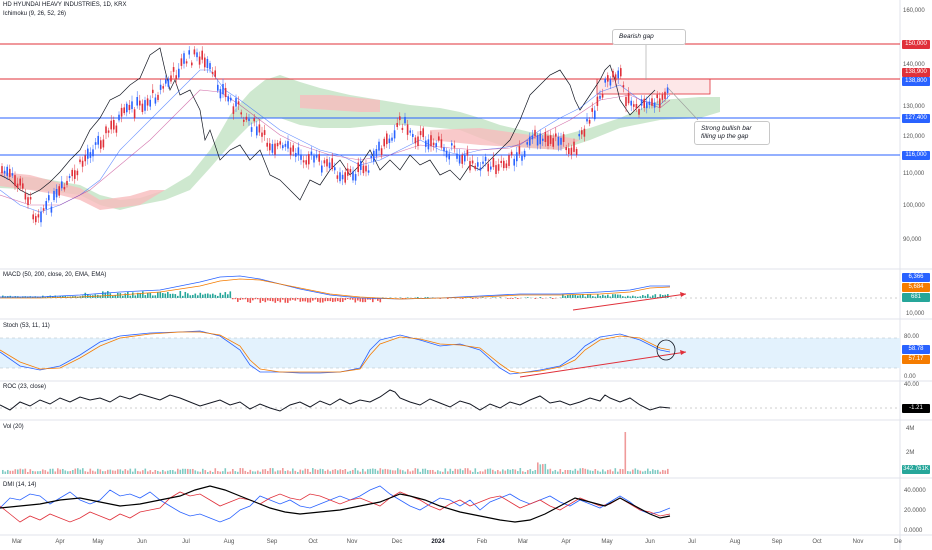  I want to click on stoch-trendline, so click(603, 364).